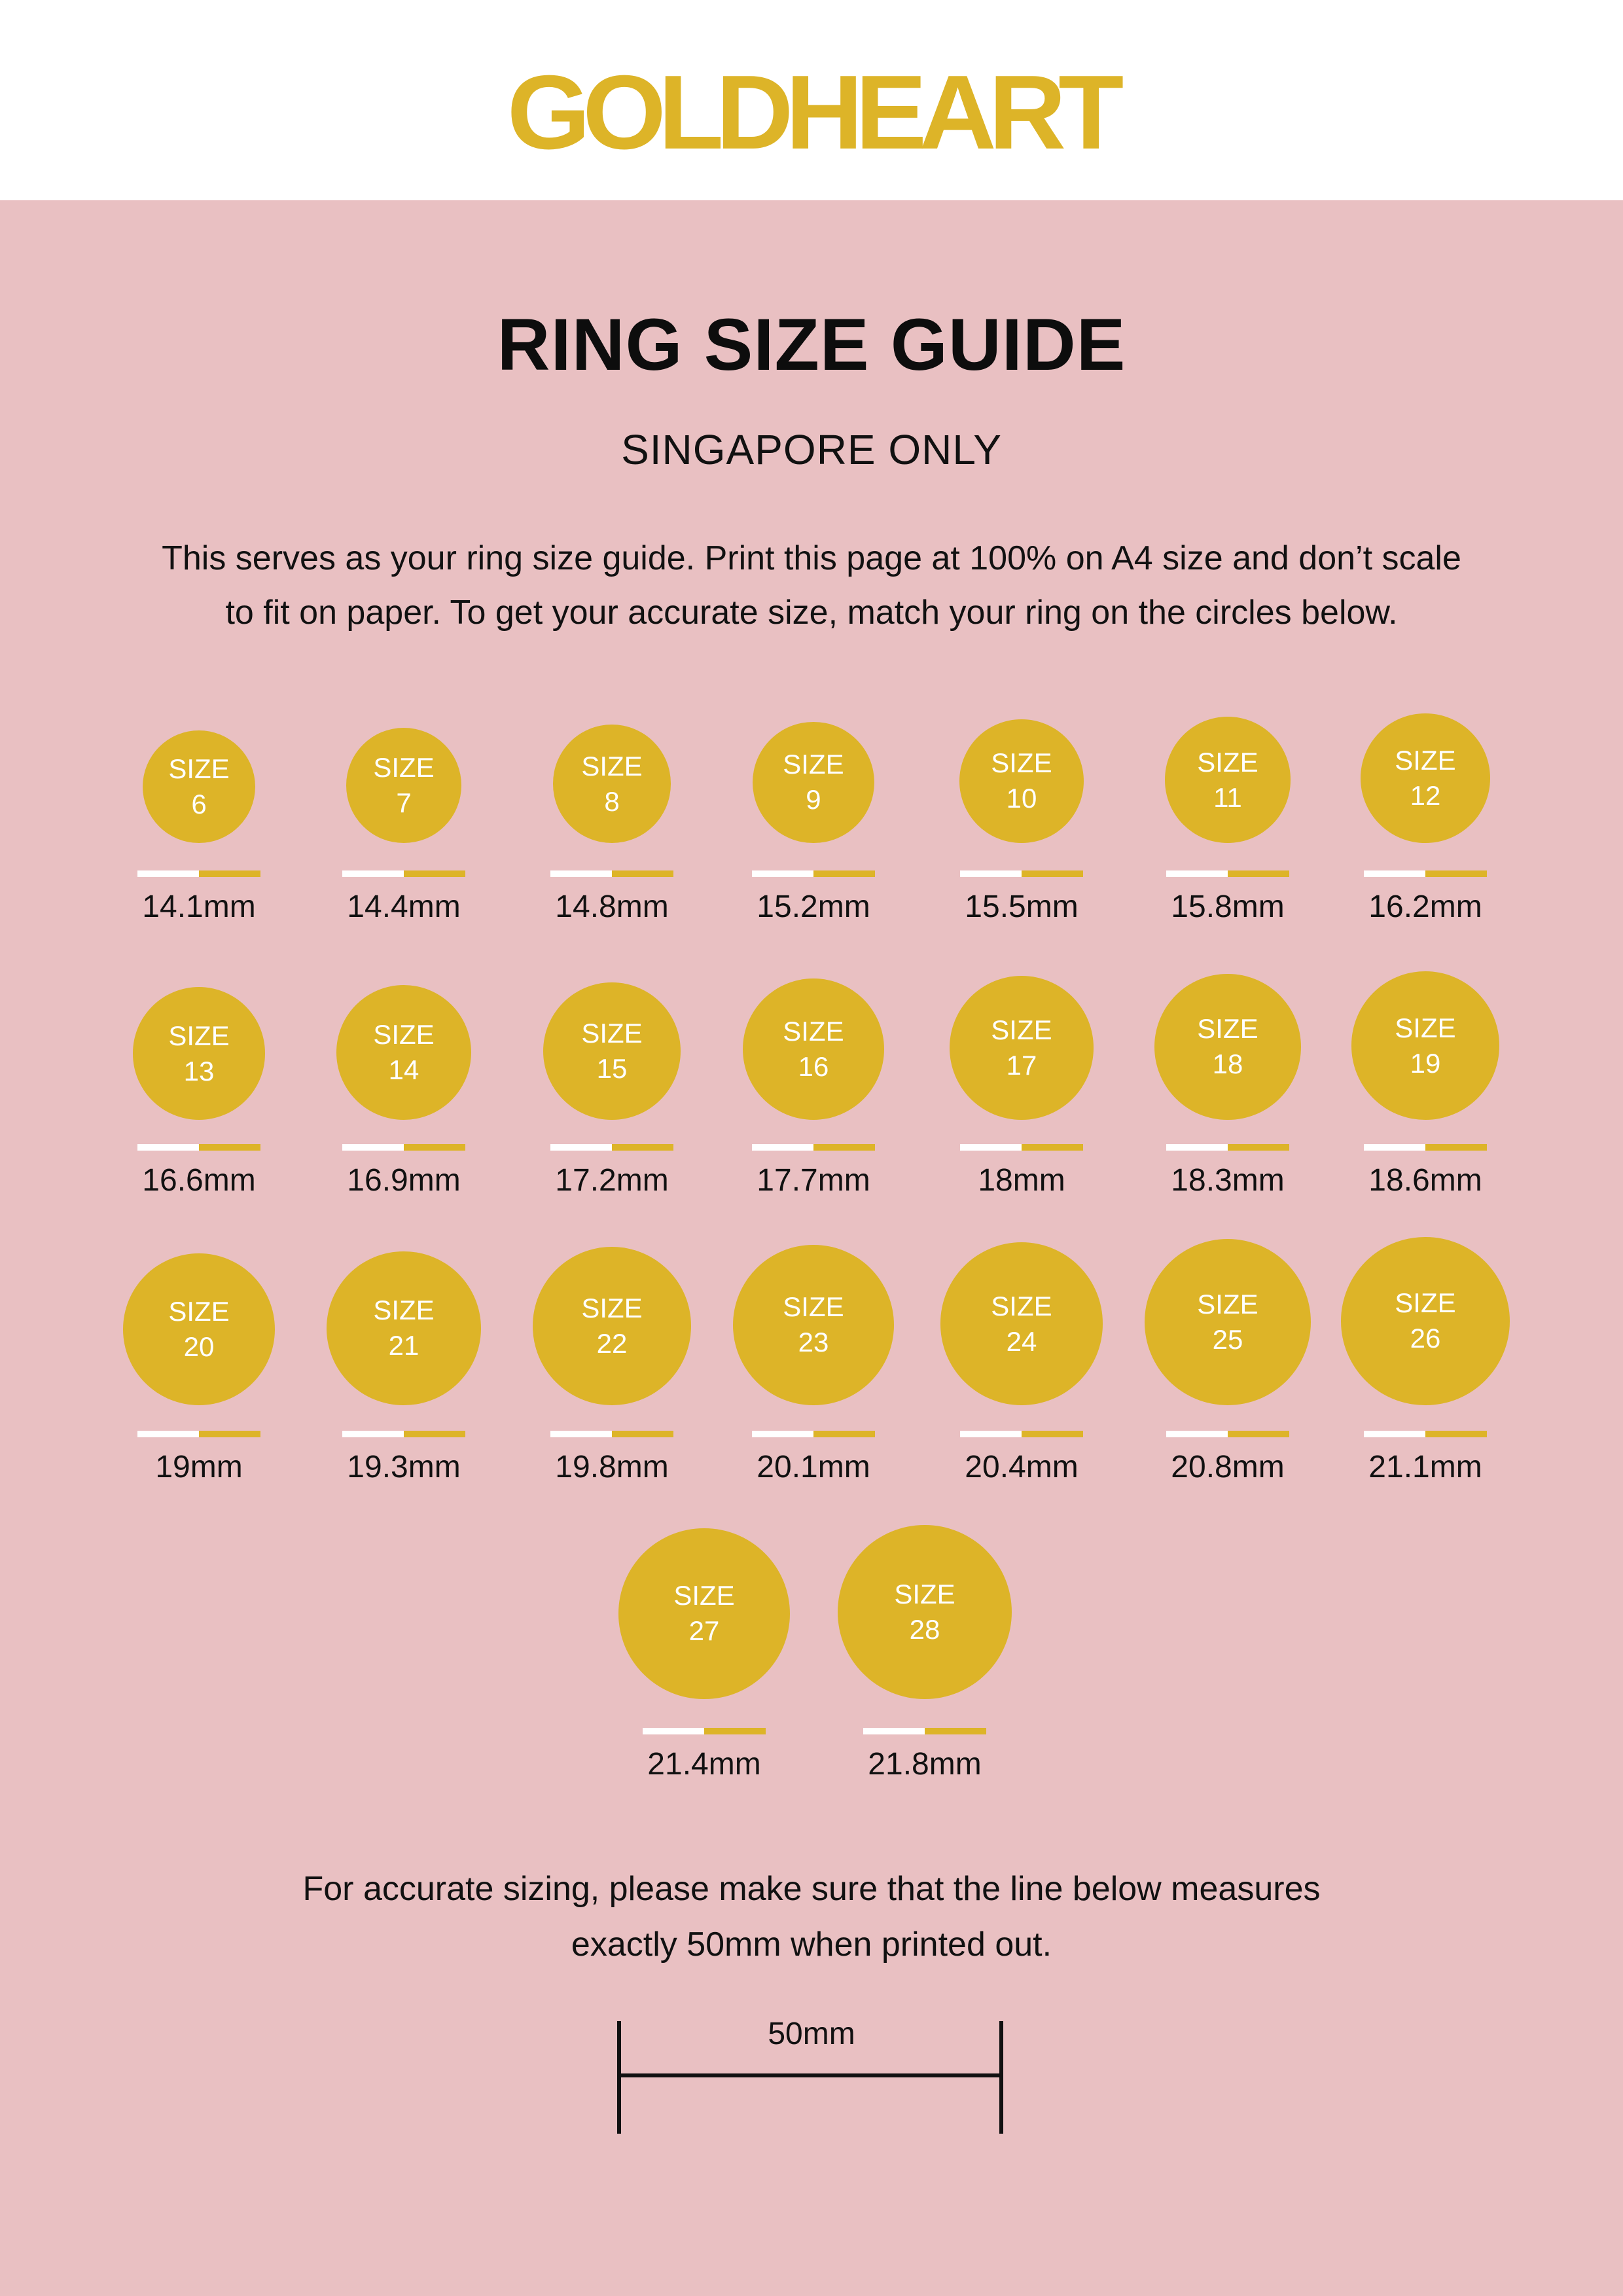  What do you see at coordinates (811, 1945) in the screenshot?
I see `footer-line: exactly 50mm when printed out.` at bounding box center [811, 1945].